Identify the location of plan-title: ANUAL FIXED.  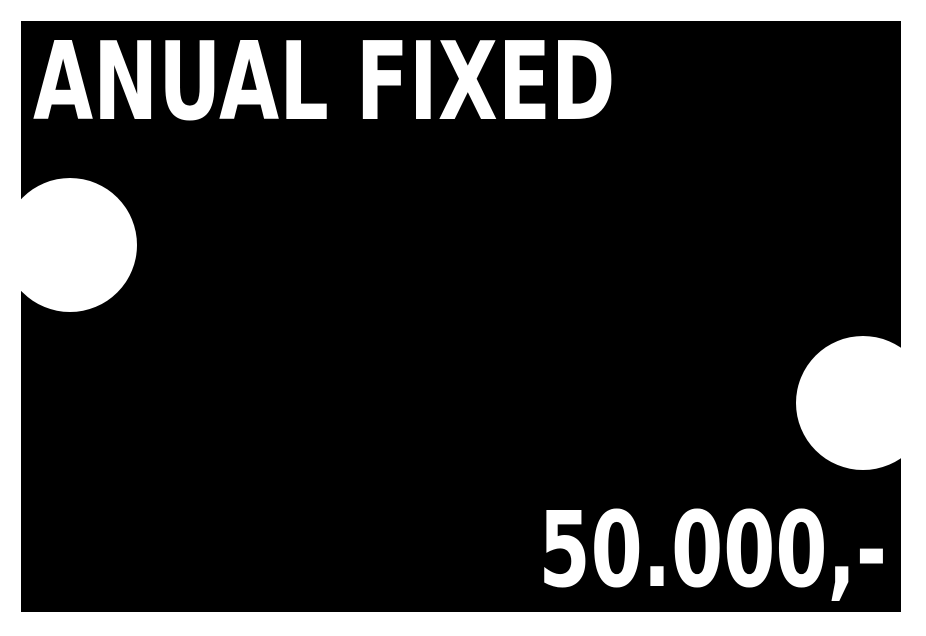
(324, 83).